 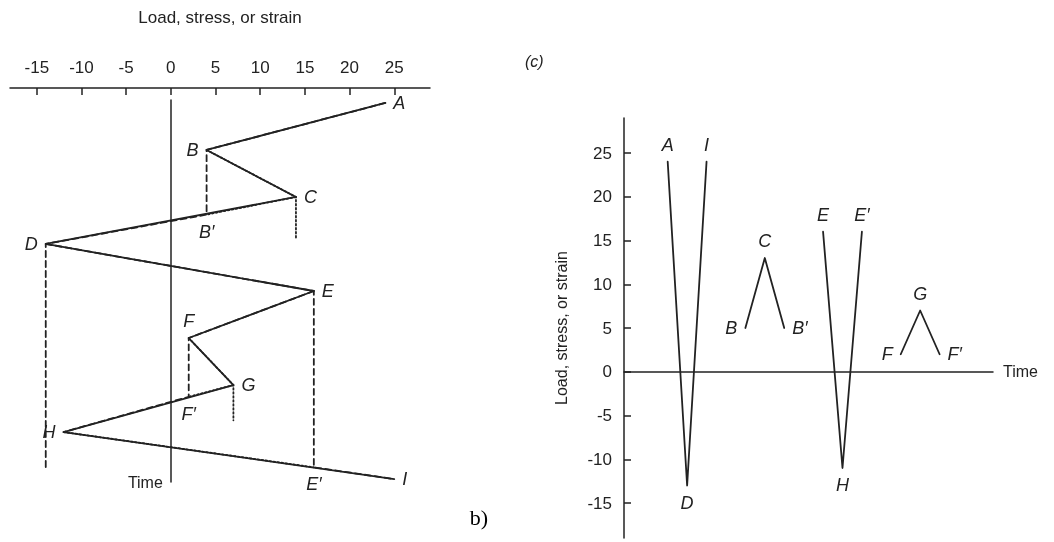 What do you see at coordinates (602, 197) in the screenshot?
I see `y-tick-label: 20` at bounding box center [602, 197].